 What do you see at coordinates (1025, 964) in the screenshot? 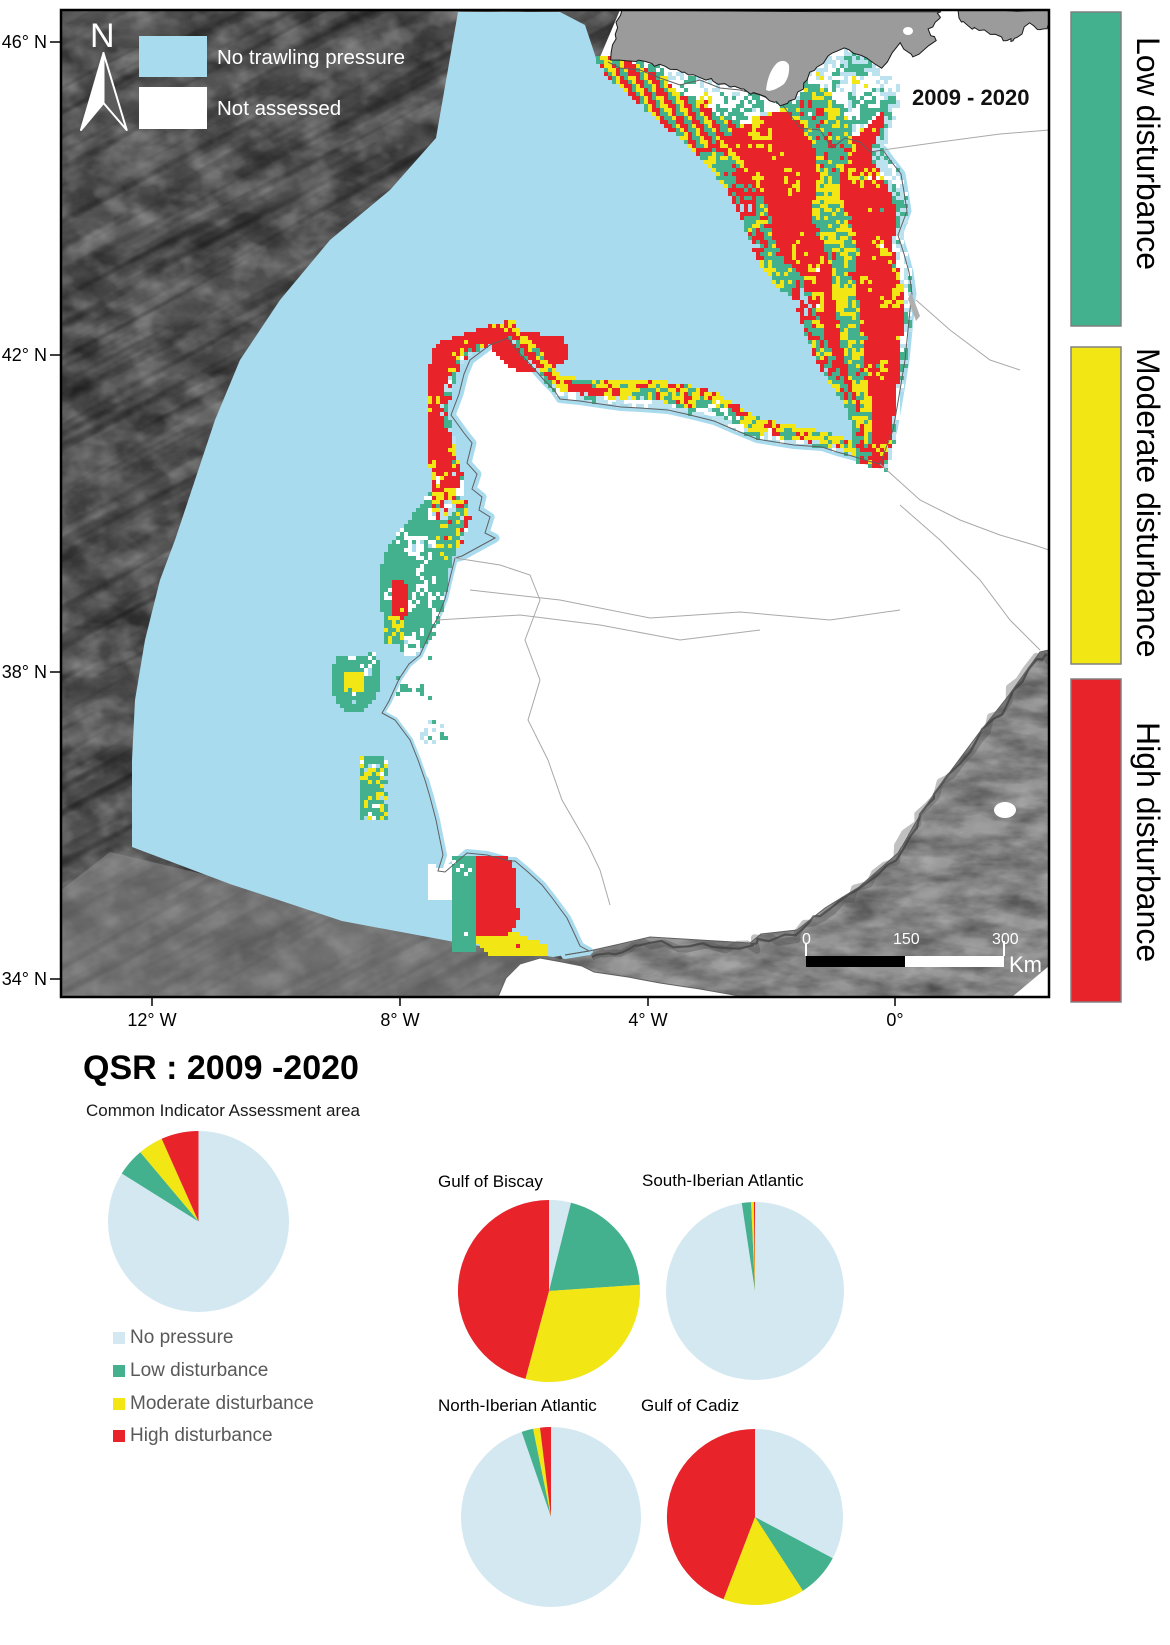
I see `svg-text: Km` at bounding box center [1025, 964].